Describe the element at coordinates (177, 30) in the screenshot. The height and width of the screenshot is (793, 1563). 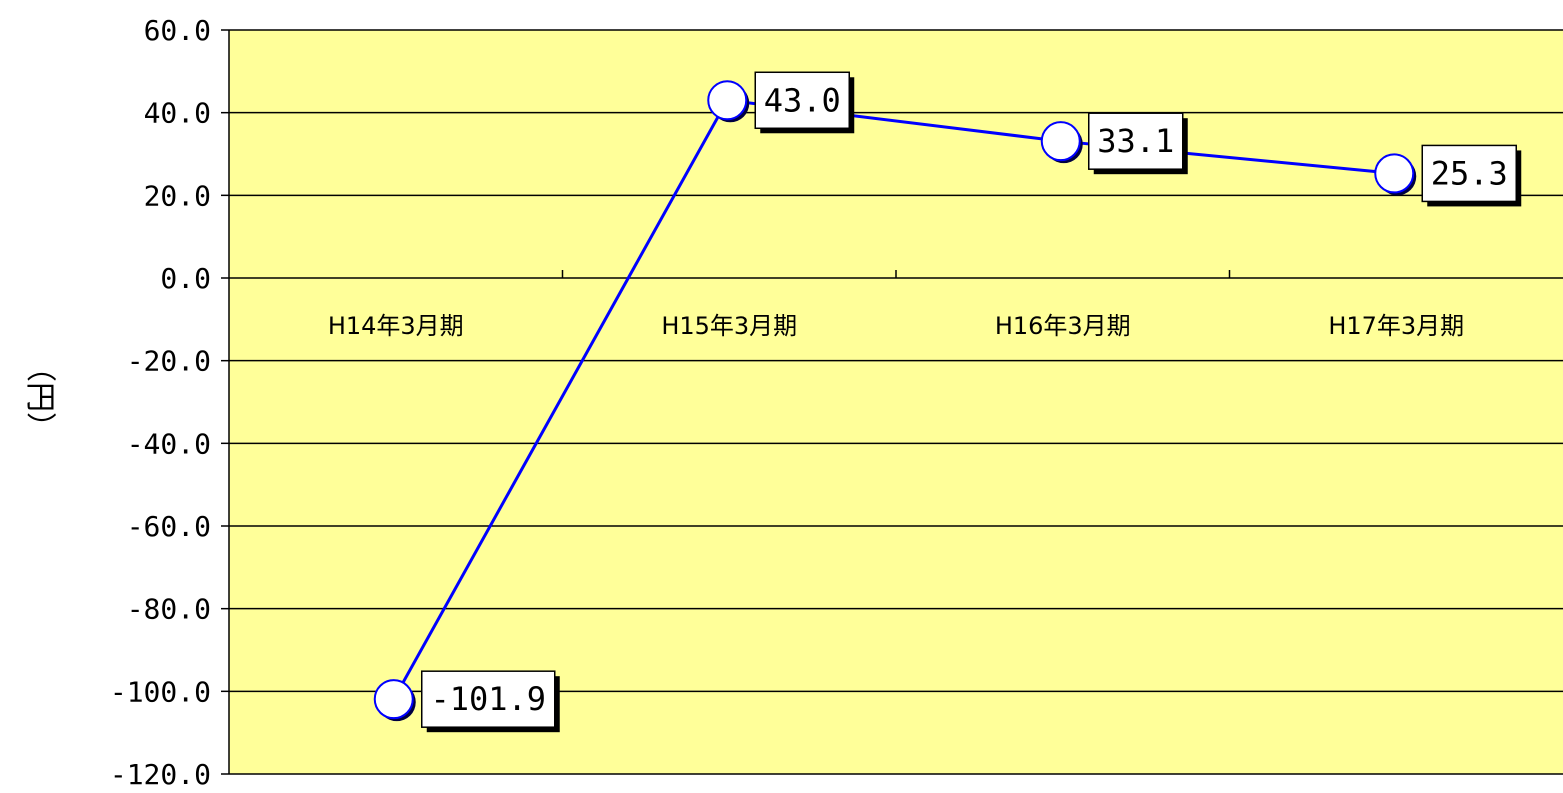
I see `y-tick-label: 60.0` at that location.